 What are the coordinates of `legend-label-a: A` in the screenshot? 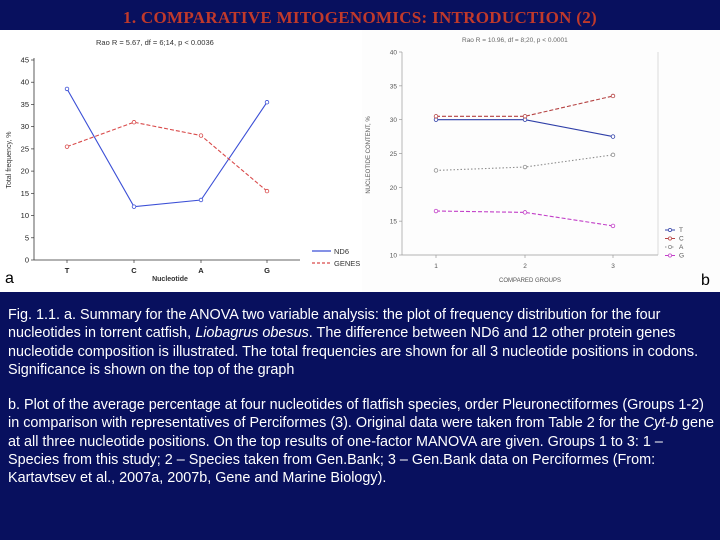 It's located at (681, 247).